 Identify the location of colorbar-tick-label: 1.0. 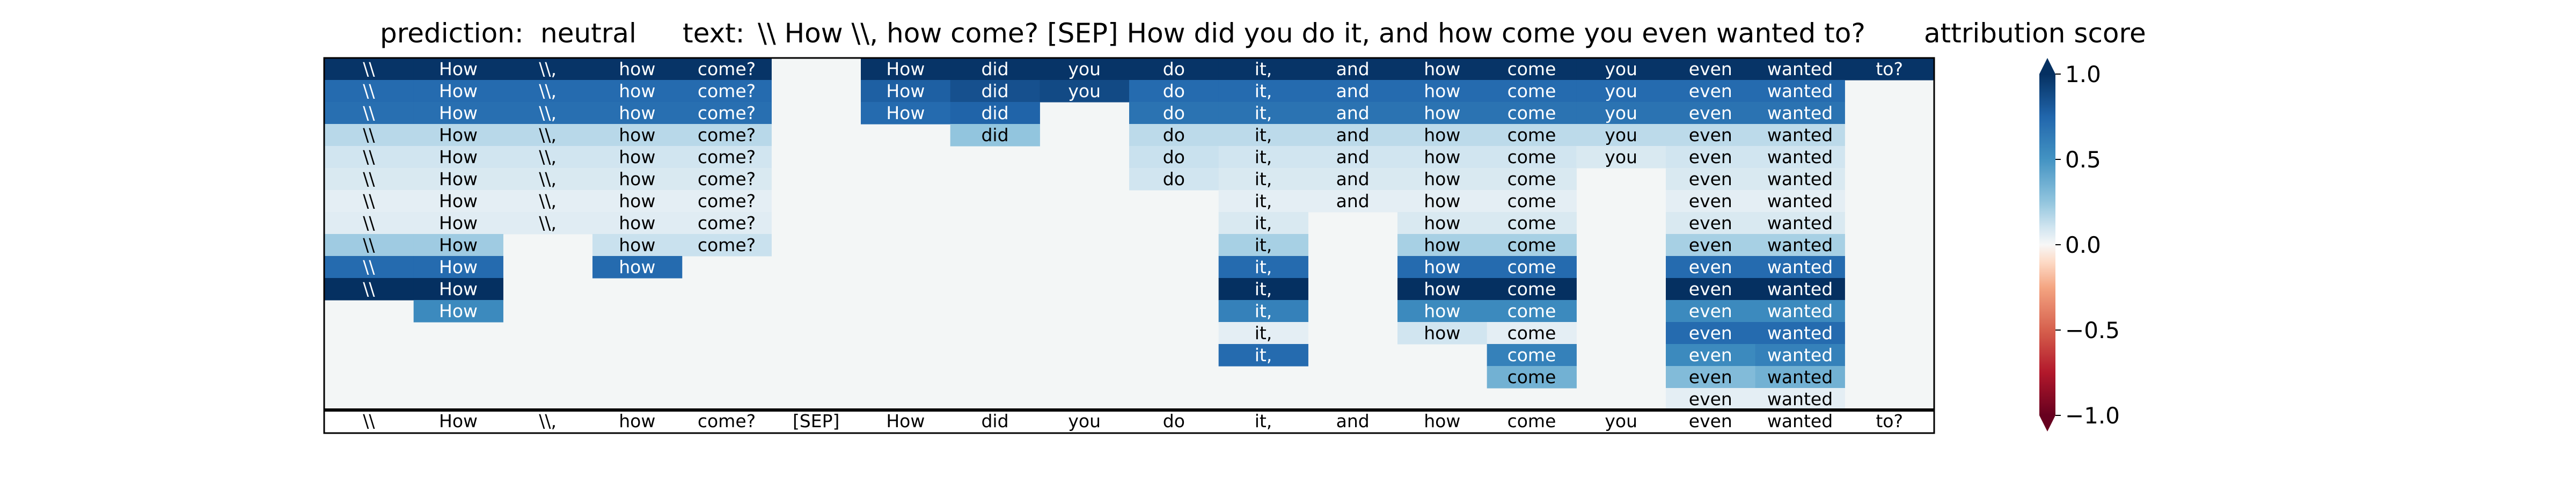
(2083, 74).